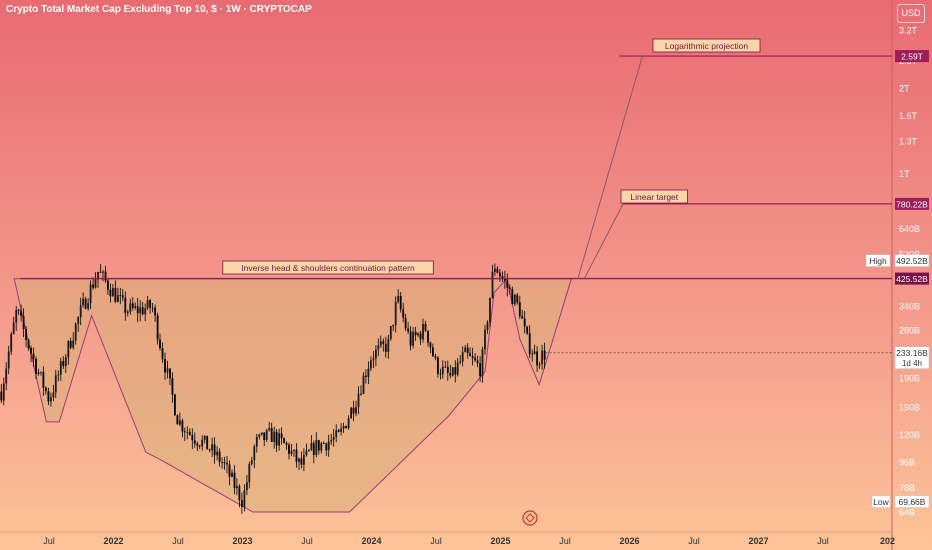 The height and width of the screenshot is (550, 932). I want to click on price-tag-label: 2.59T, so click(912, 57).